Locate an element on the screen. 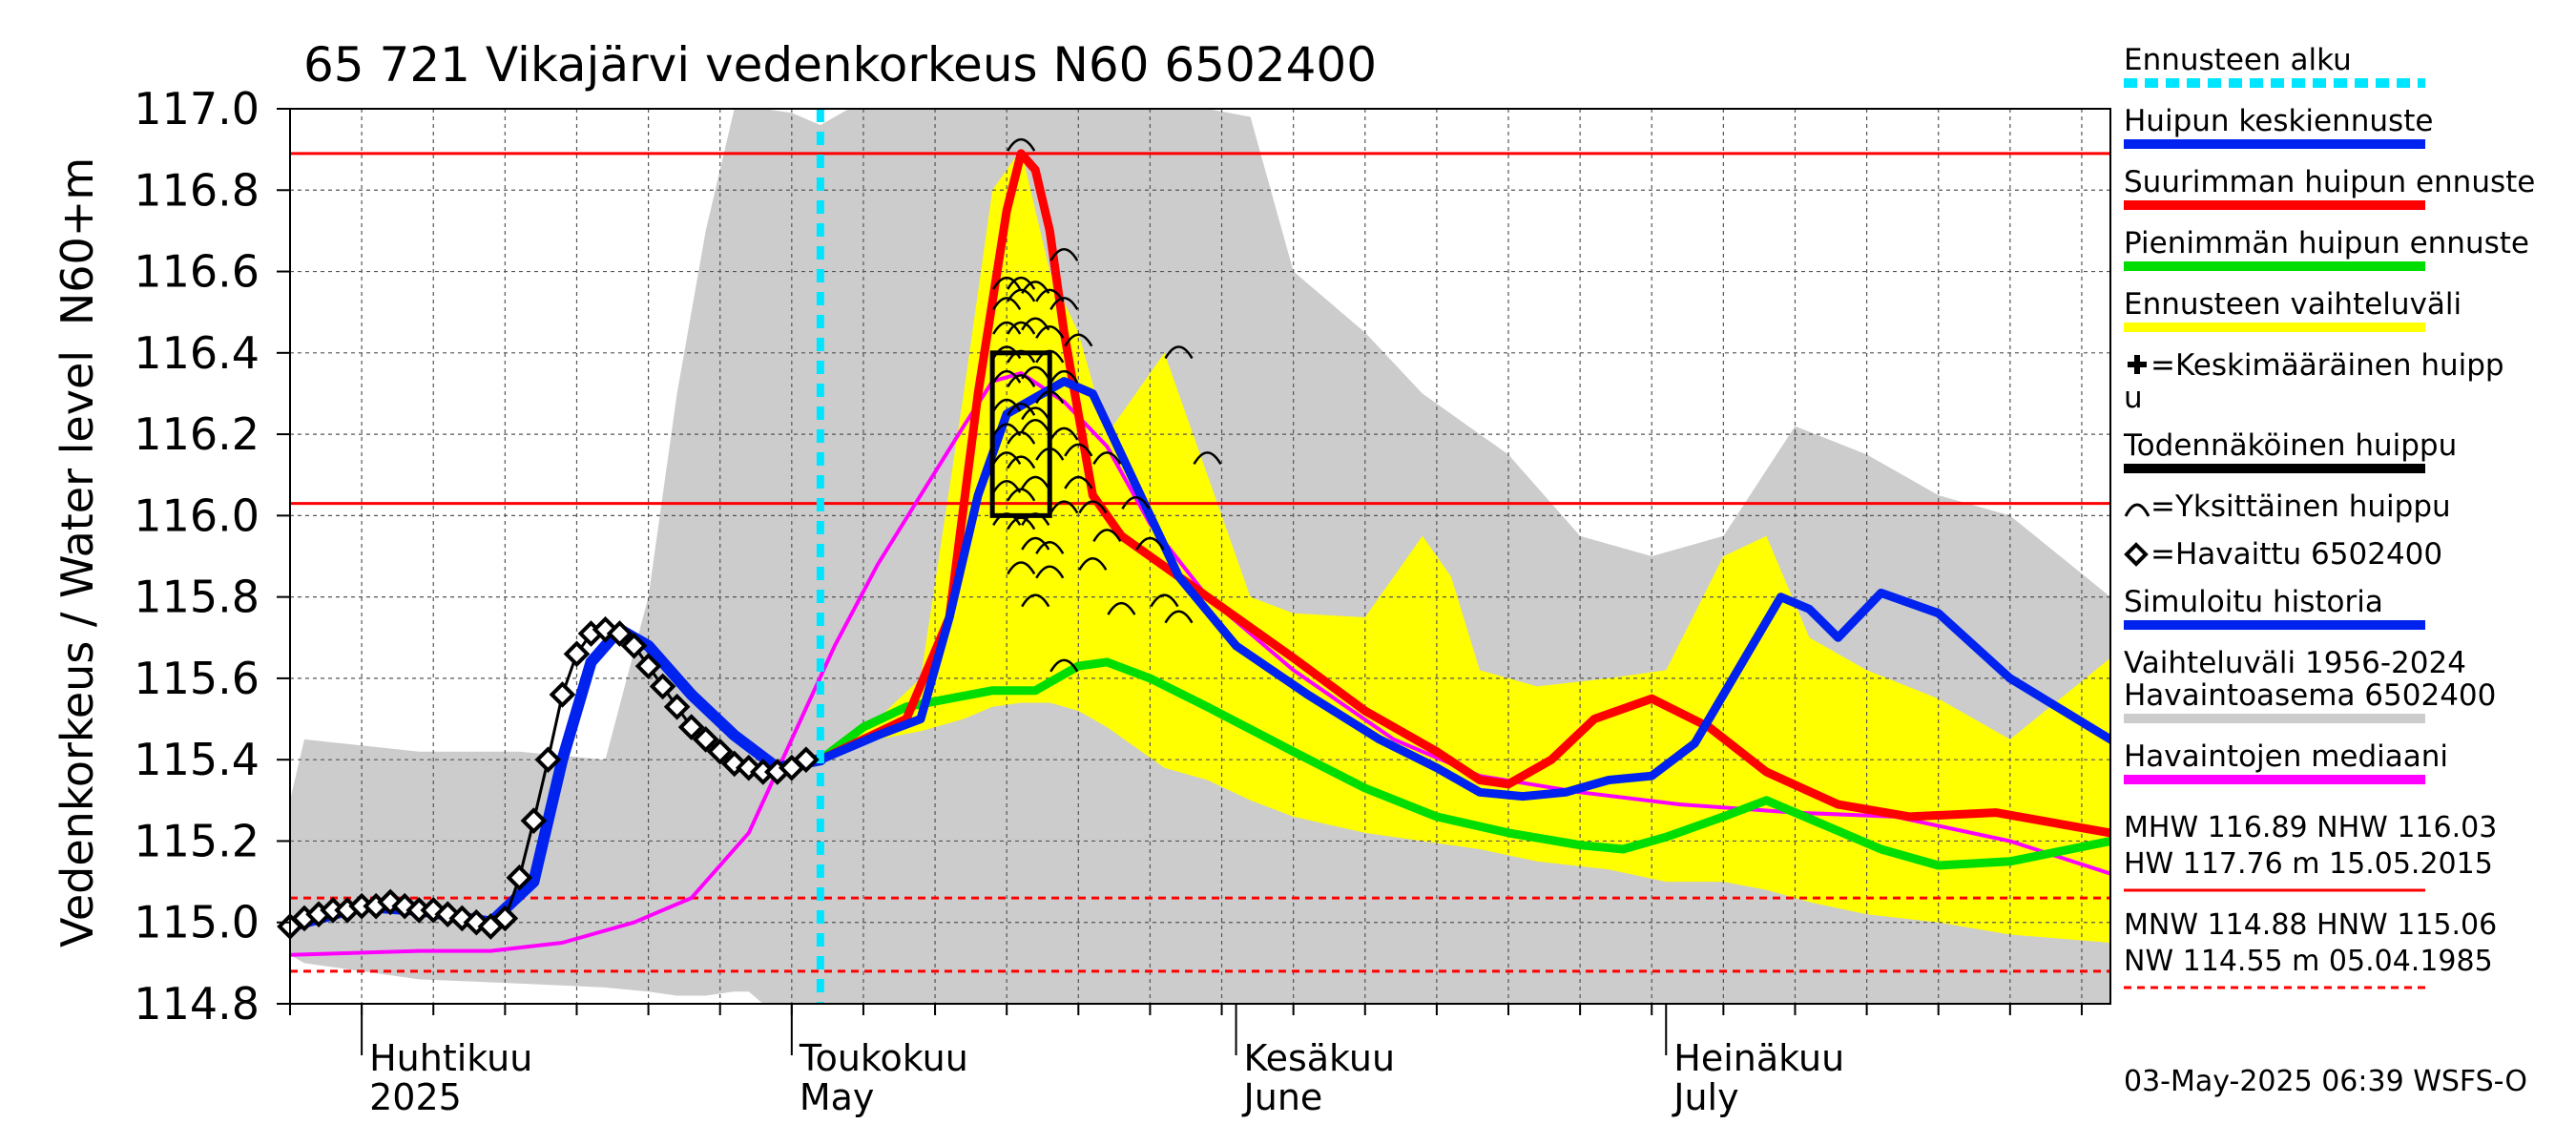  probable-peak-box is located at coordinates (1020, 434).